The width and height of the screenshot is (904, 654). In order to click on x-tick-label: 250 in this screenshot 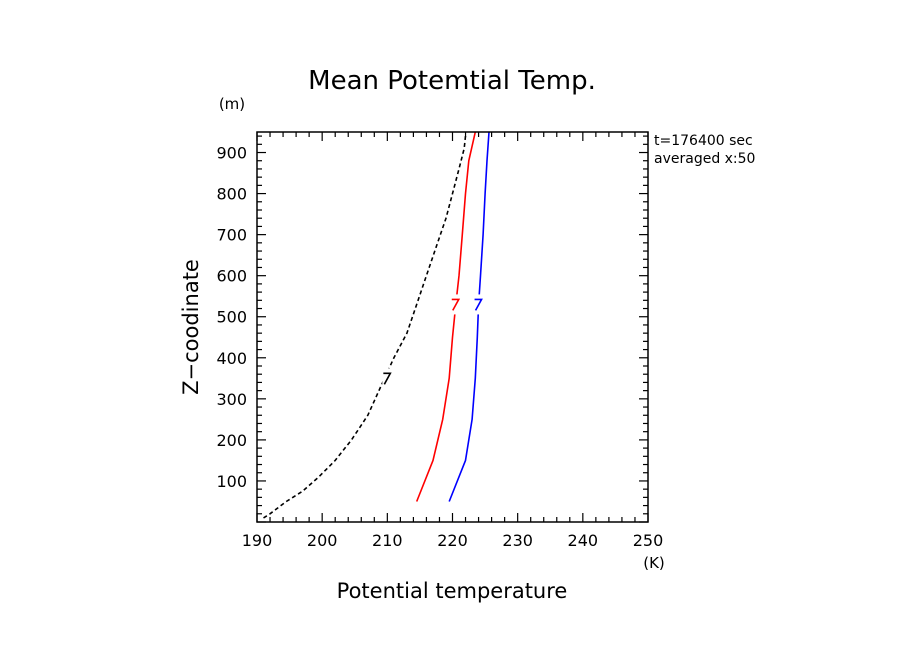, I will do `click(648, 540)`.